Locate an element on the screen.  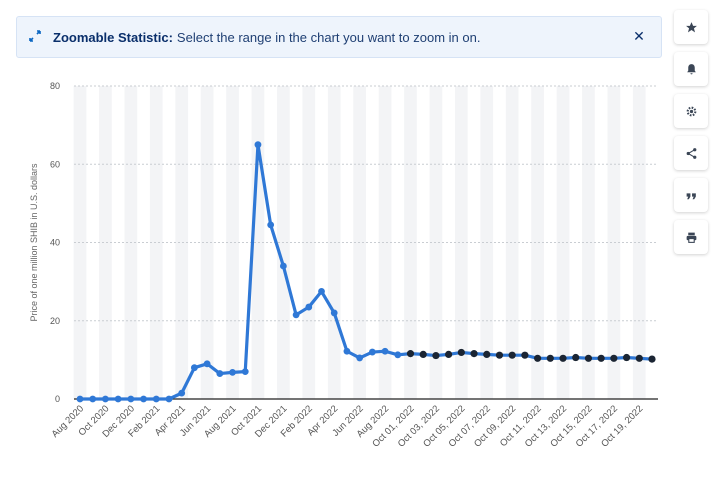
y-tick-label: 80 is located at coordinates (55, 86).